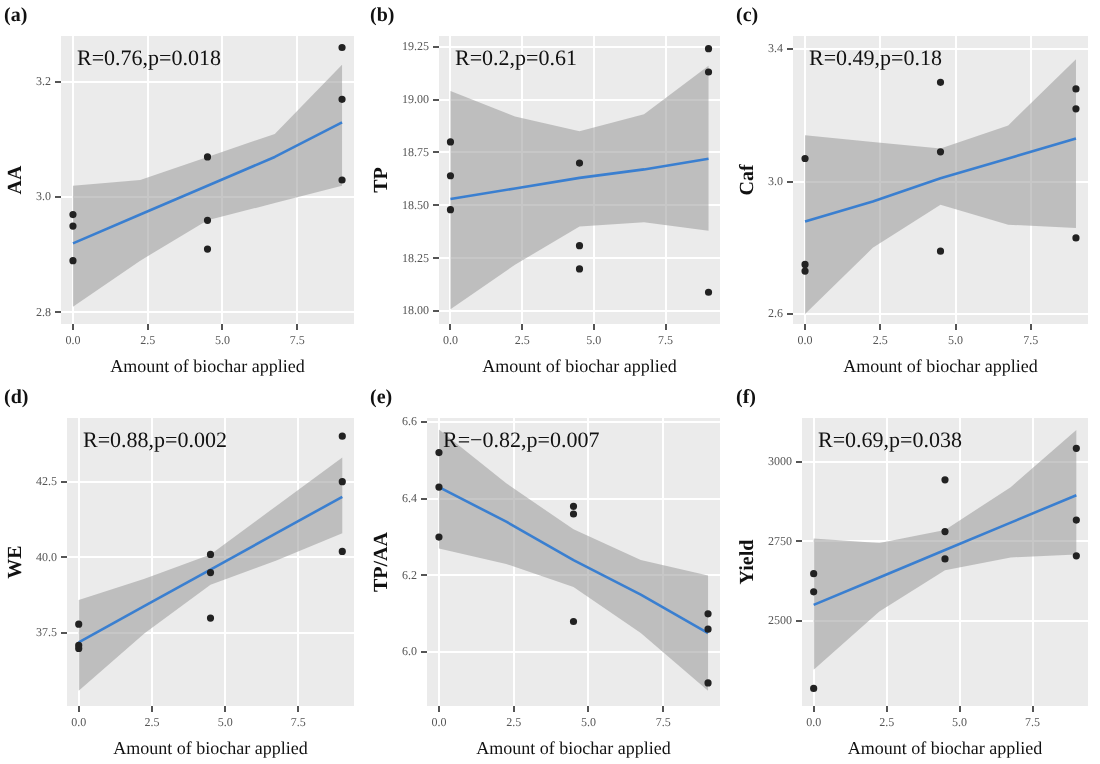  Describe the element at coordinates (381, 398) in the screenshot. I see `chart-title: (e)` at that location.